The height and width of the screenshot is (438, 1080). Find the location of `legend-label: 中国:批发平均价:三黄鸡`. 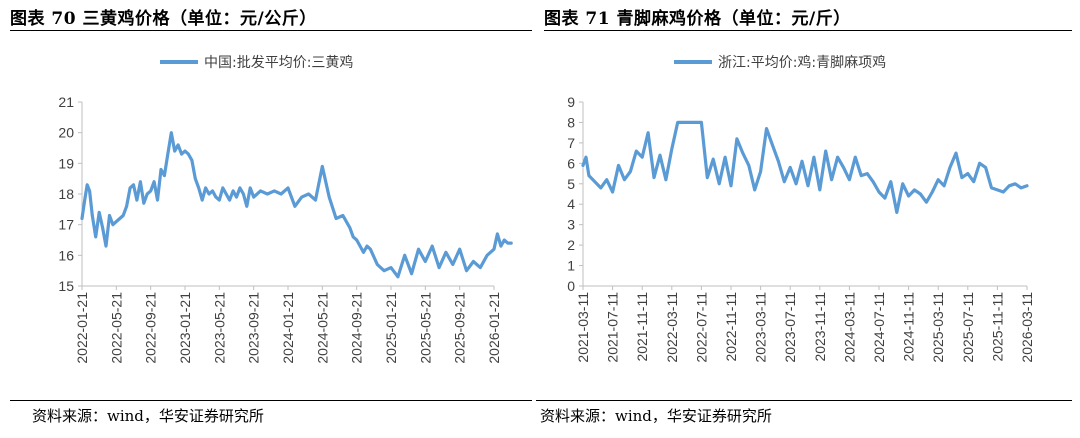

legend-label: 中国:批发平均价:三黄鸡 is located at coordinates (278, 62).